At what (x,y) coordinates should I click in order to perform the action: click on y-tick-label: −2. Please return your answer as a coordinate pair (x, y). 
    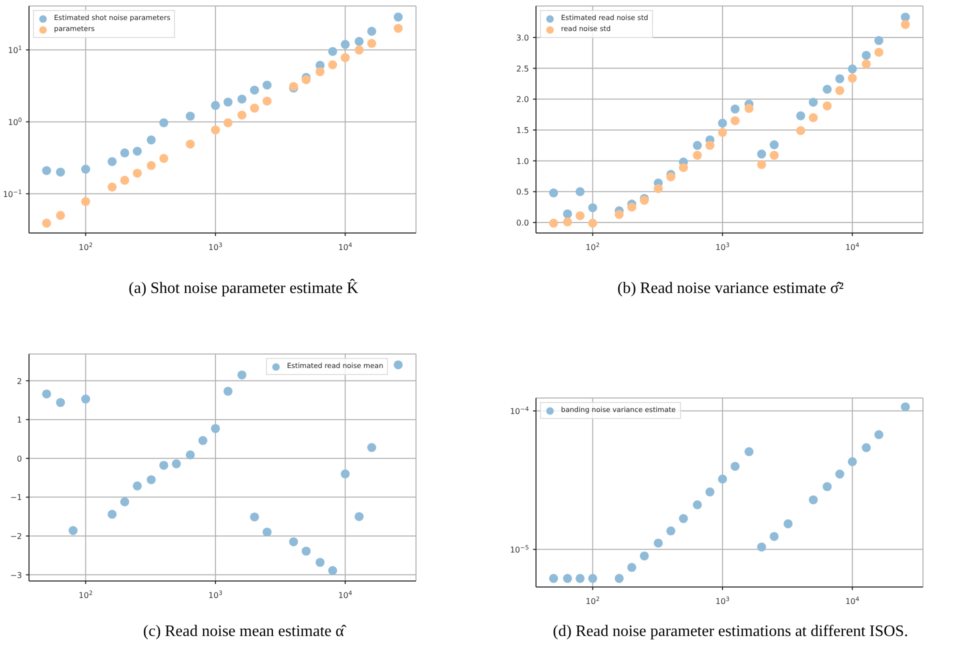
    Looking at the image, I should click on (16, 536).